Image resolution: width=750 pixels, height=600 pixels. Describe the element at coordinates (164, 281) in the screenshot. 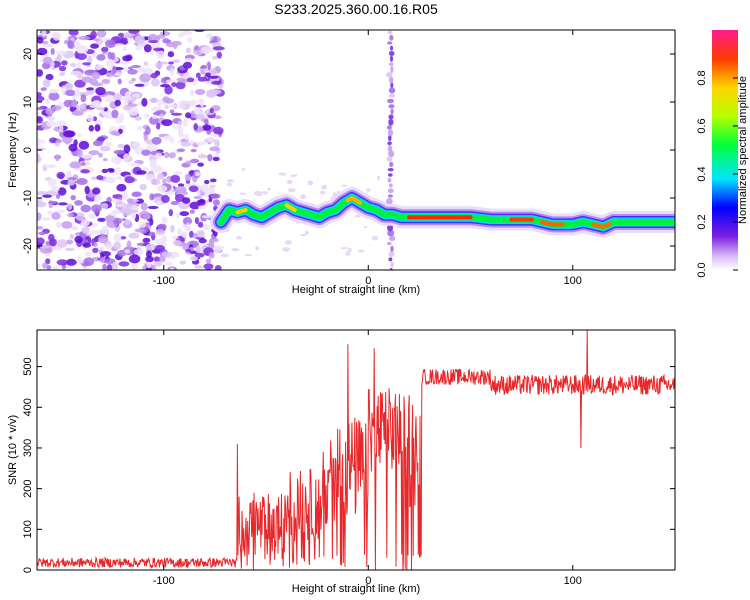

I see `x-tick-label: -100` at that location.